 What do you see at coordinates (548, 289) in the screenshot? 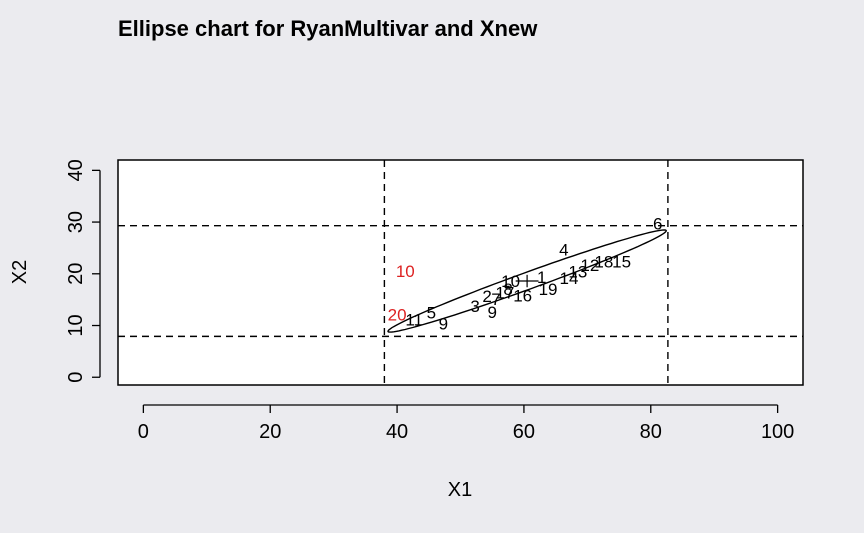
I see `point-label: 19` at bounding box center [548, 289].